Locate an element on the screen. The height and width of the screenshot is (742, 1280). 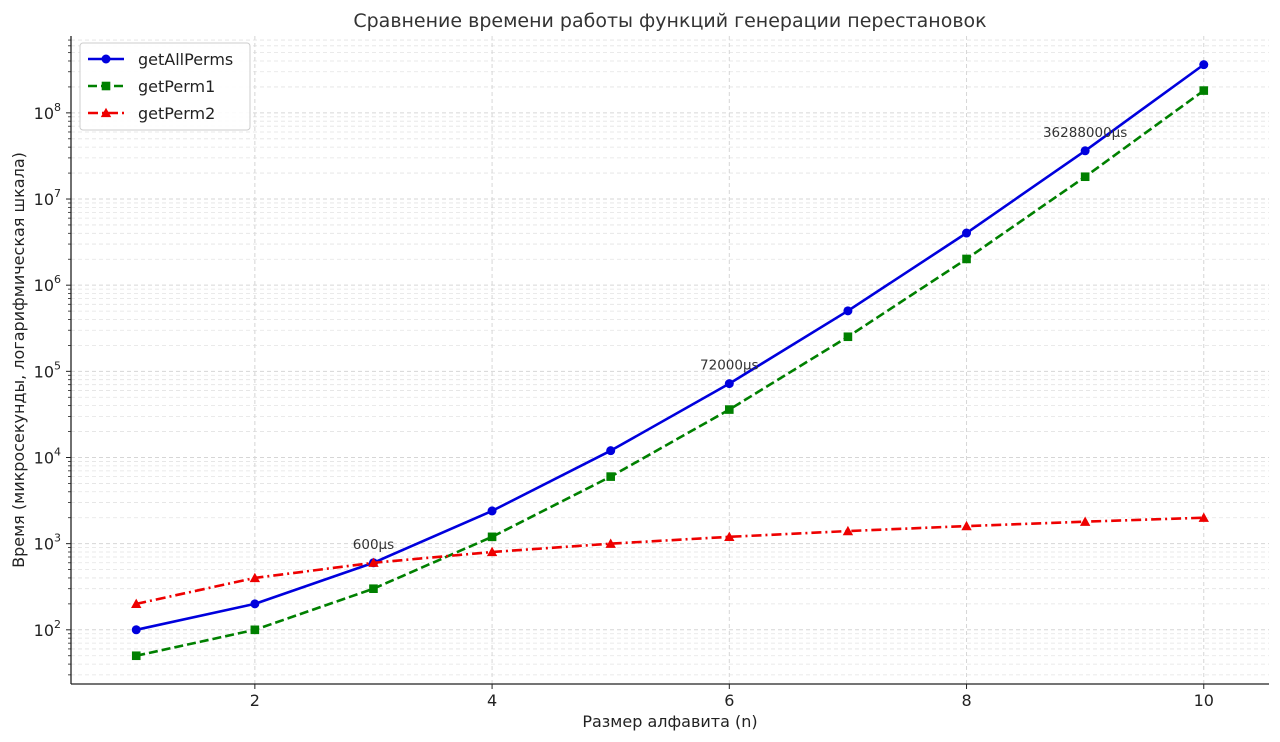
legend-label: getPerm2 is located at coordinates (176, 113).